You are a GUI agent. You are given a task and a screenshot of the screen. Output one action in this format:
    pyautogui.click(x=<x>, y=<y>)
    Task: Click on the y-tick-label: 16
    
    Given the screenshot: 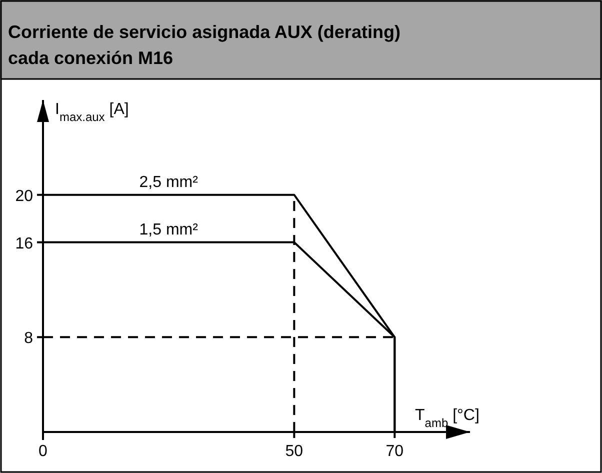 What is the action you would take?
    pyautogui.click(x=24, y=243)
    